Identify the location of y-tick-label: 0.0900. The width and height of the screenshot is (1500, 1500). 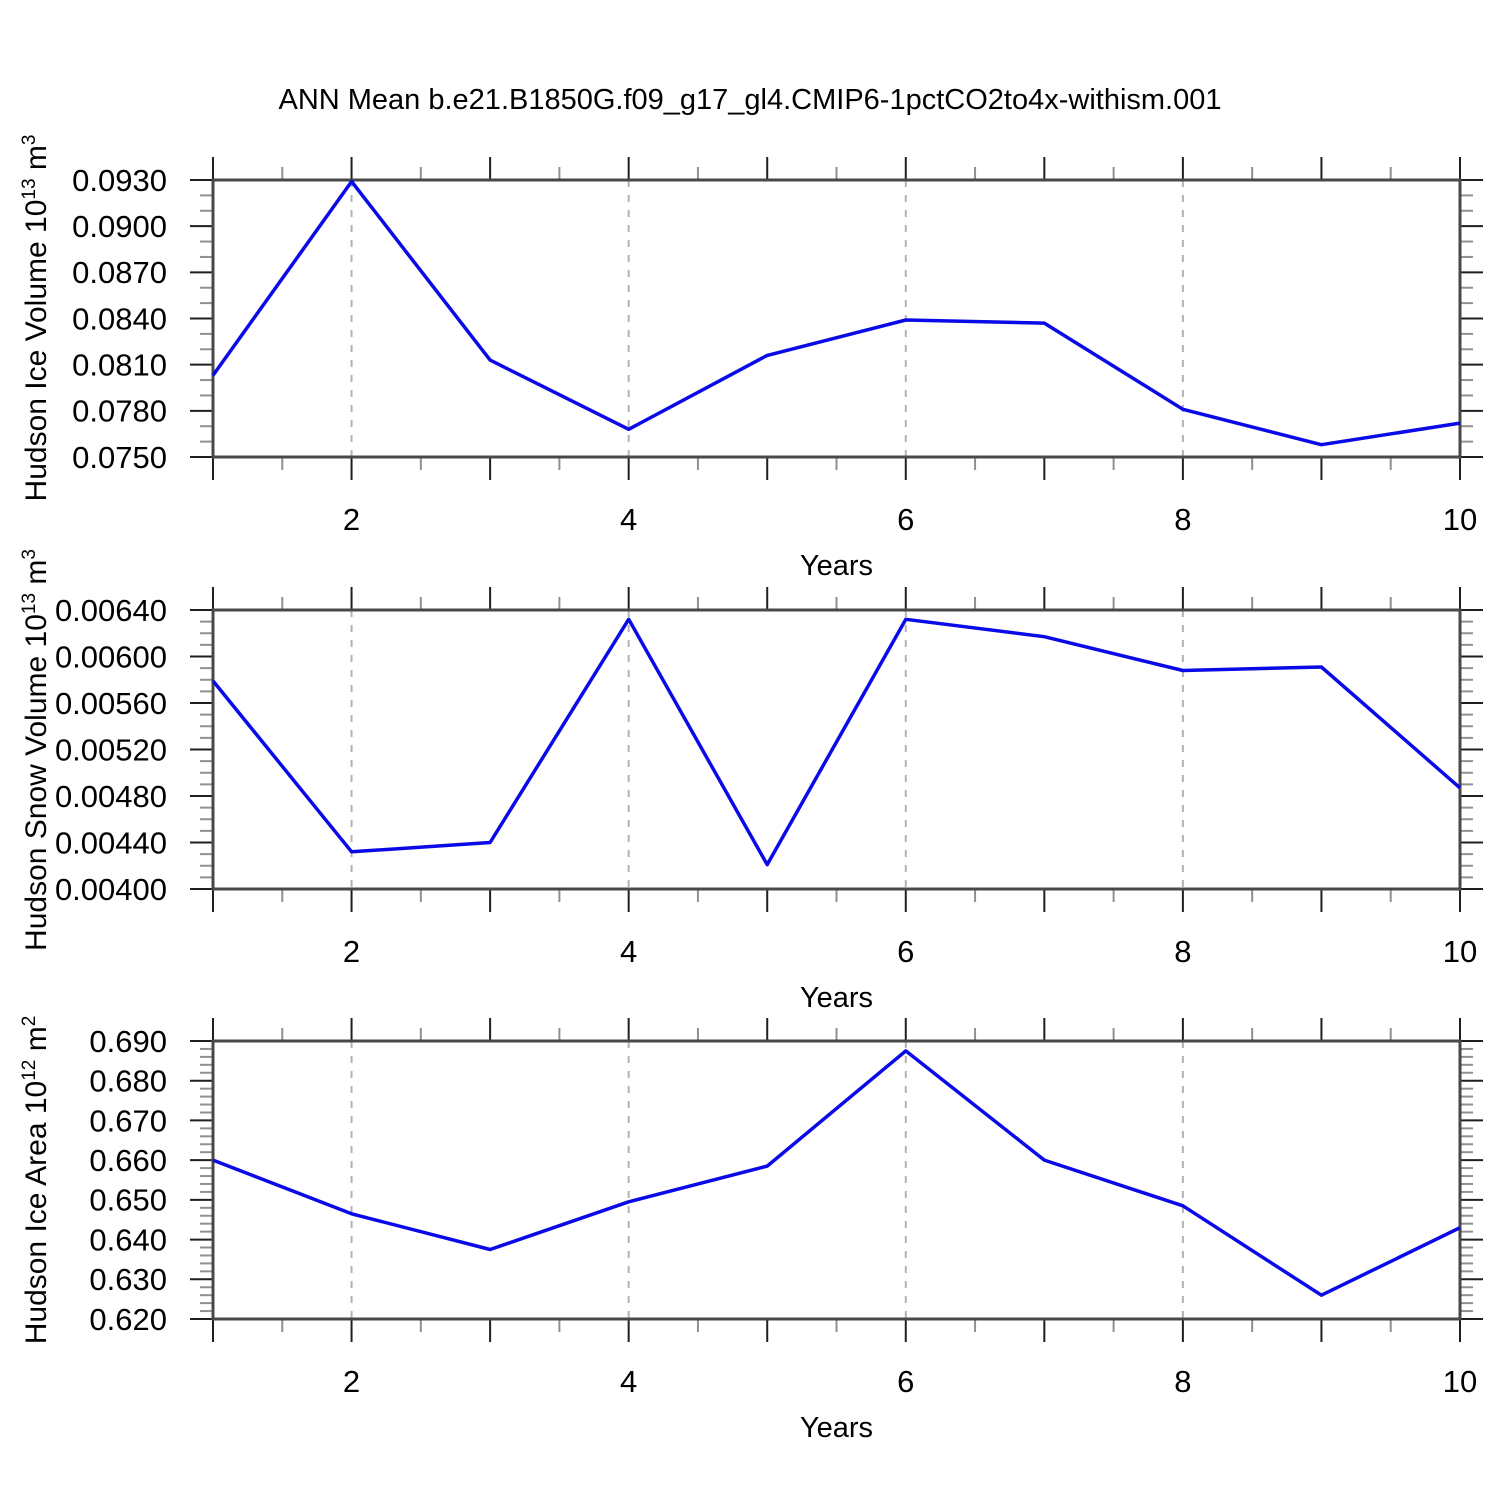
(119, 226).